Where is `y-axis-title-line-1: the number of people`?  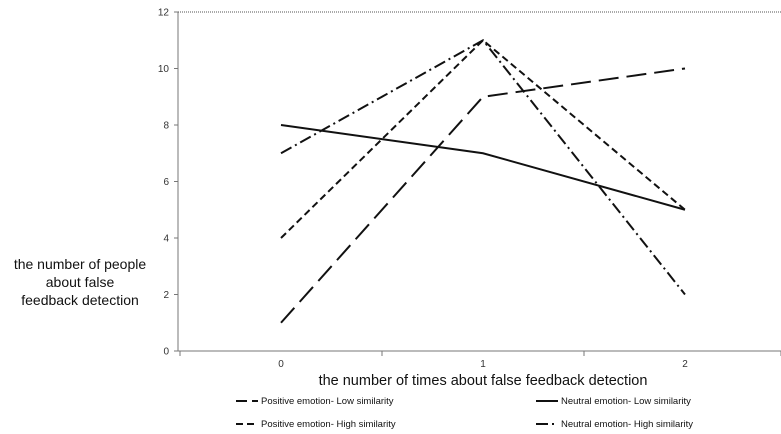
y-axis-title-line-1: the number of people is located at coordinates (80, 264).